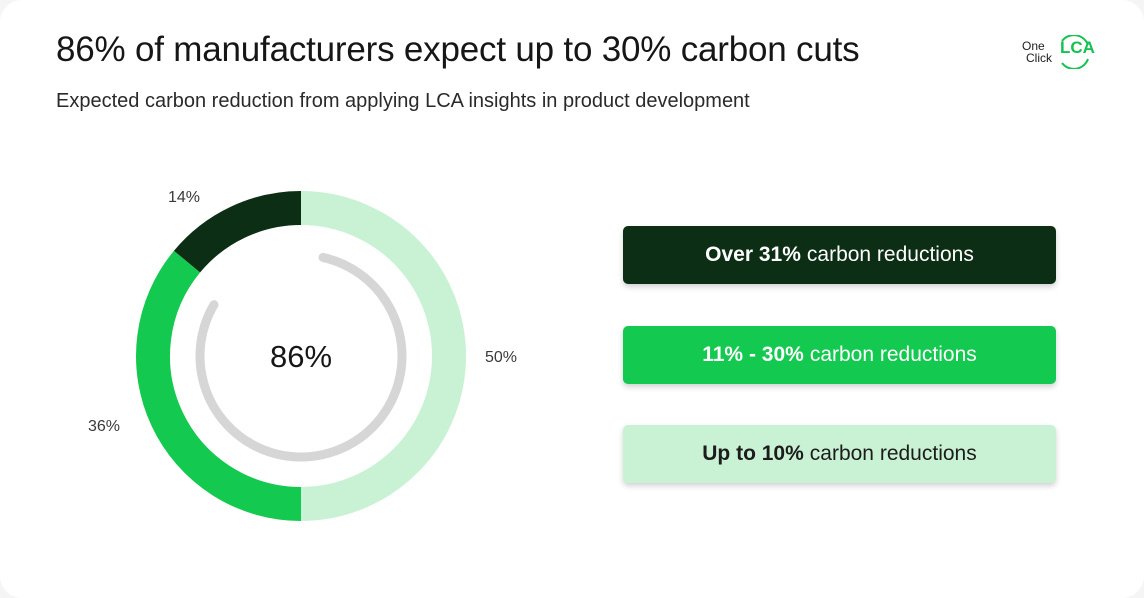 The image size is (1144, 598). I want to click on logo-word-one: One, so click(1033, 46).